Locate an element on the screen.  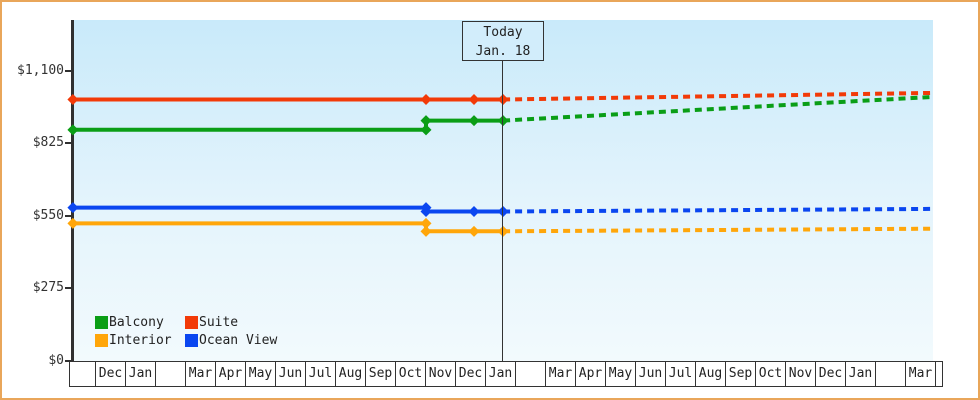
y-tick-label: $550 is located at coordinates (48, 215).